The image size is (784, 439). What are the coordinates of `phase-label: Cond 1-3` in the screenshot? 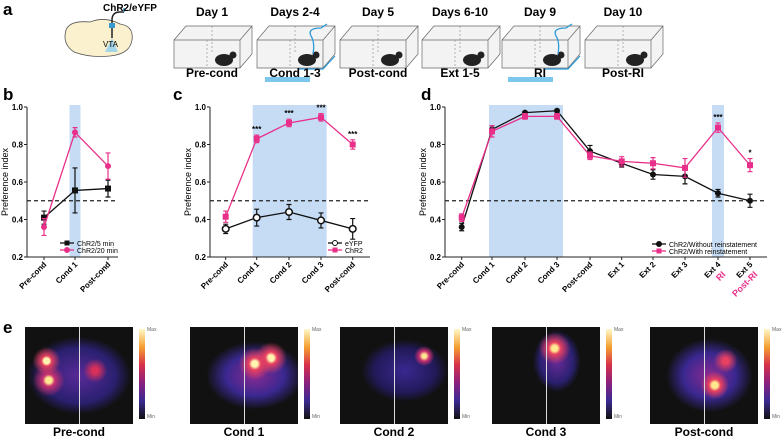 It's located at (295, 73).